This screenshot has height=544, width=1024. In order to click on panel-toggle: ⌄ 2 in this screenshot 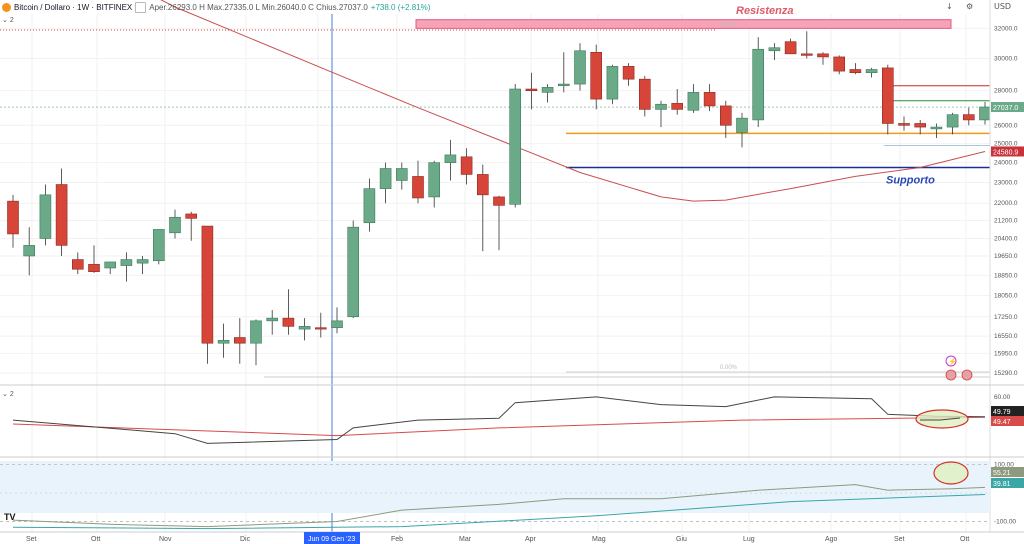, I will do `click(8, 20)`.